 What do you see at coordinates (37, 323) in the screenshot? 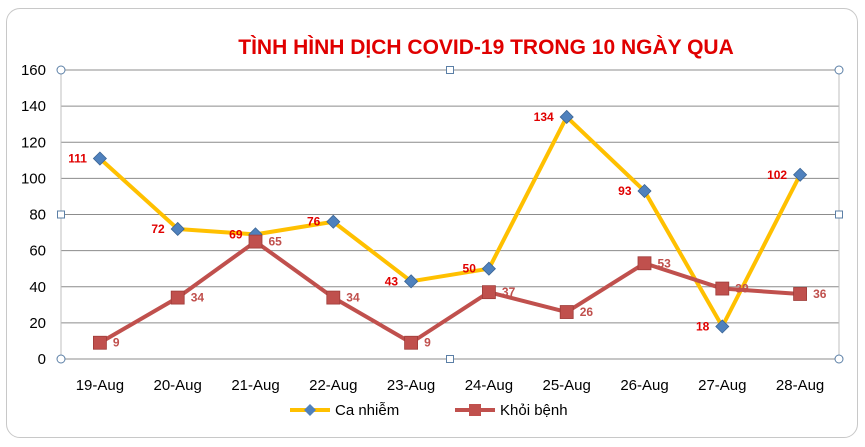
I see `y-tick-label: 20` at bounding box center [37, 323].